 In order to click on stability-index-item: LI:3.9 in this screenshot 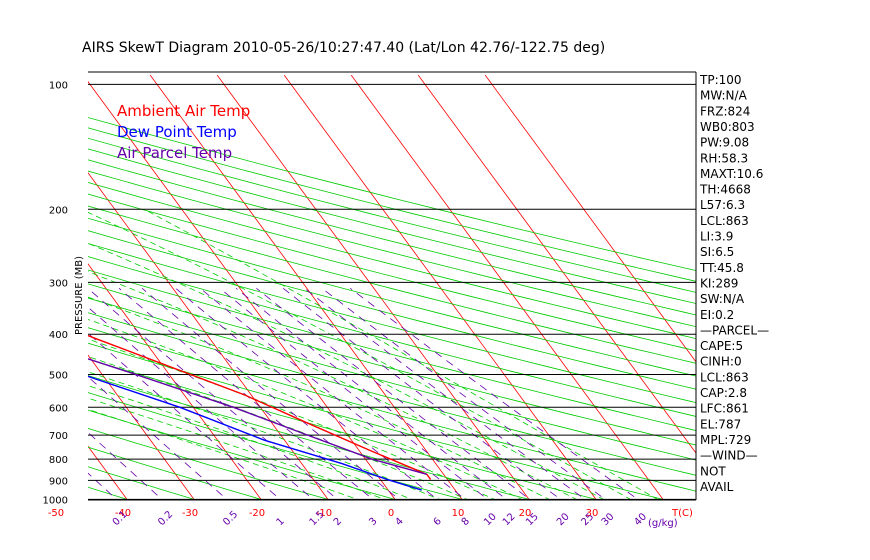, I will do `click(716, 237)`.